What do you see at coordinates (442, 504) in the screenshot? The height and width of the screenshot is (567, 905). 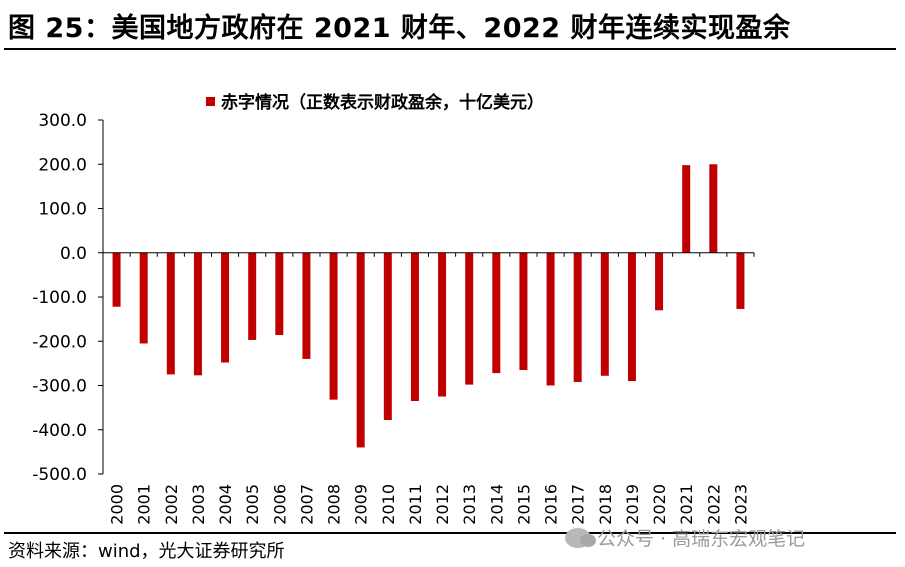 I see `x-tick-label: 2012` at bounding box center [442, 504].